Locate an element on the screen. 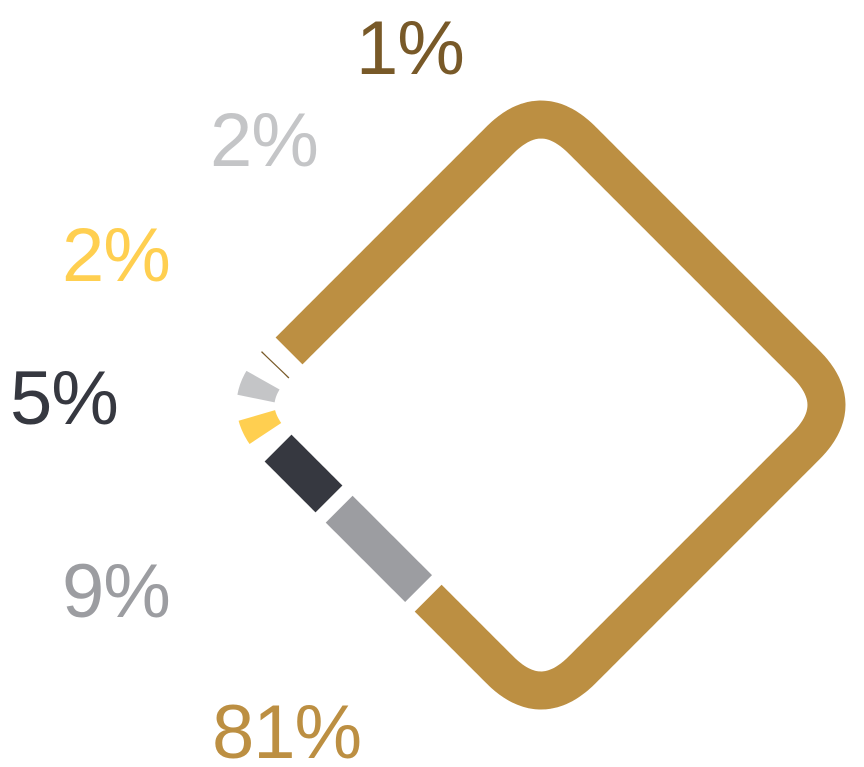  slice-label-9: 9% is located at coordinates (116, 591).